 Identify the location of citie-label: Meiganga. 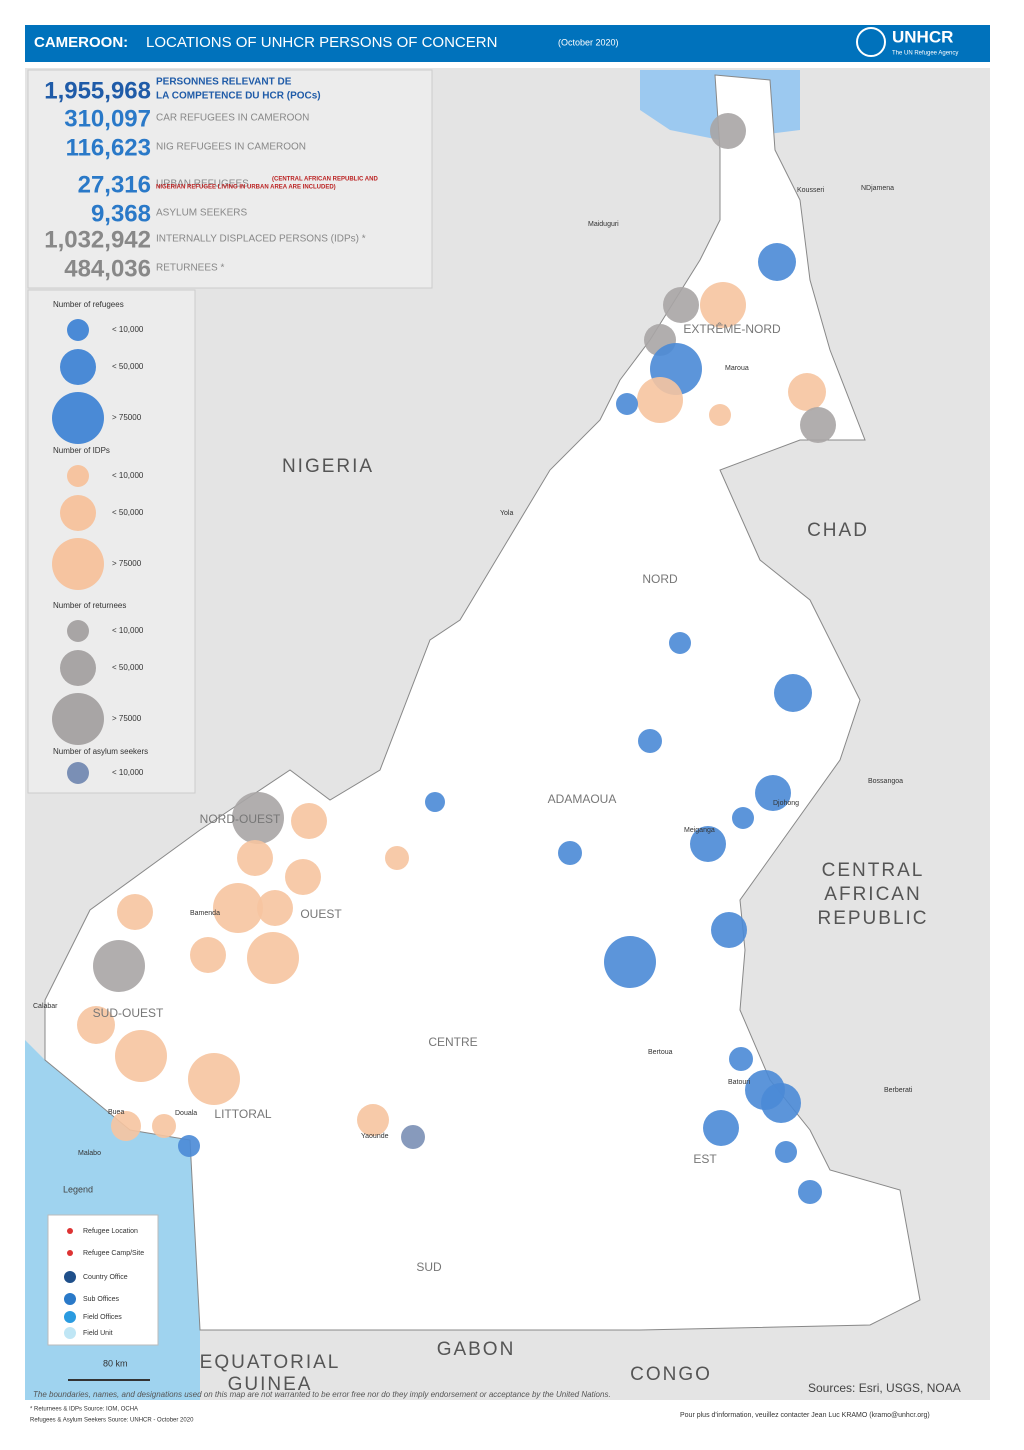
(699, 830).